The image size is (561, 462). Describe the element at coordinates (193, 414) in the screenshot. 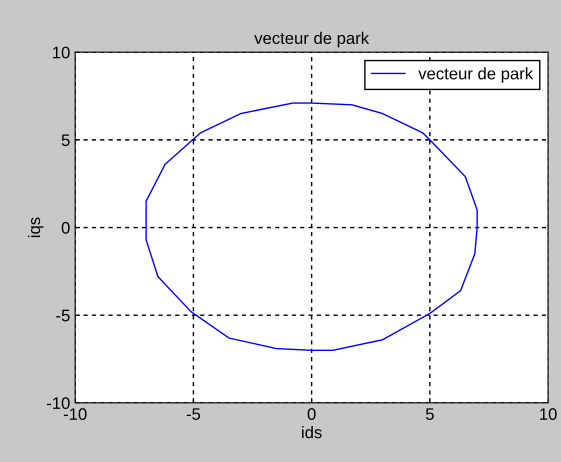

I see `x-tick-label: -5` at that location.